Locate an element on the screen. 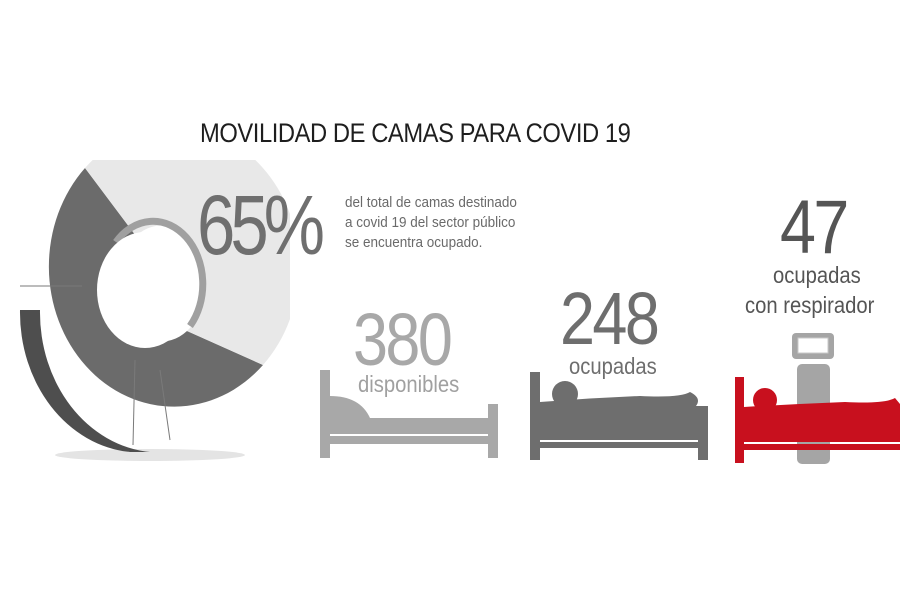 This screenshot has width=900, height=600. donut-slice-occupied is located at coordinates (155, 287).